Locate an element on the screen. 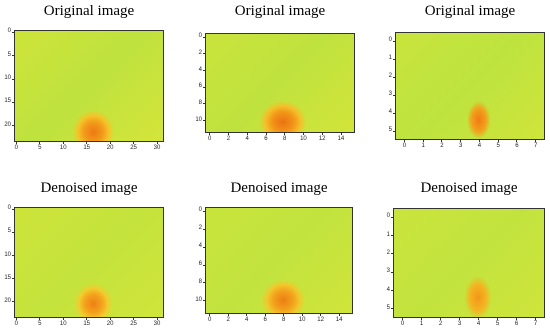  y-tick-label: 15 is located at coordinates (7, 277).